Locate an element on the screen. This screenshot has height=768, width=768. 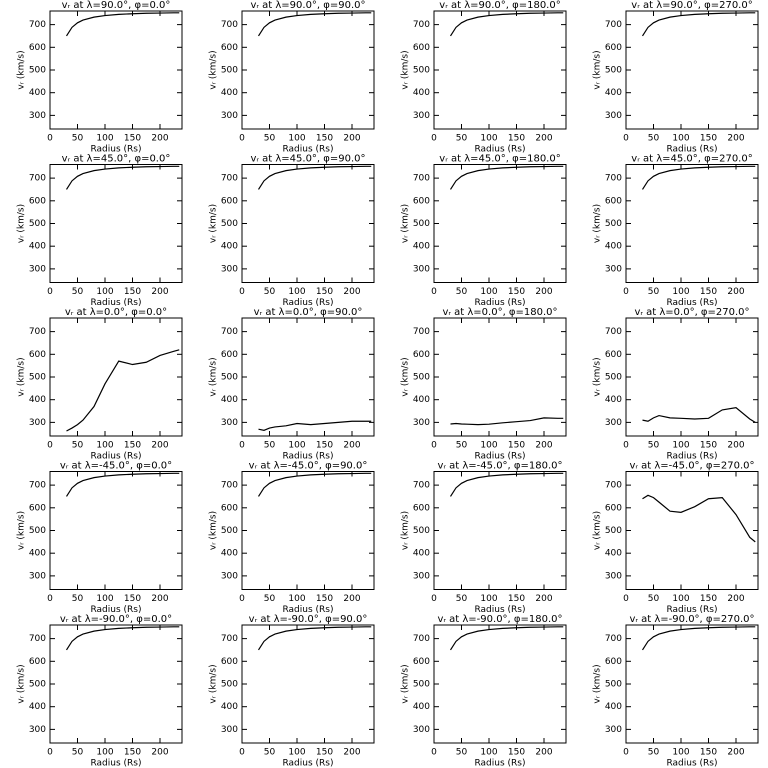
chart-title: vᵣ at λ=-45.0°, φ=270.0° is located at coordinates (691, 466).